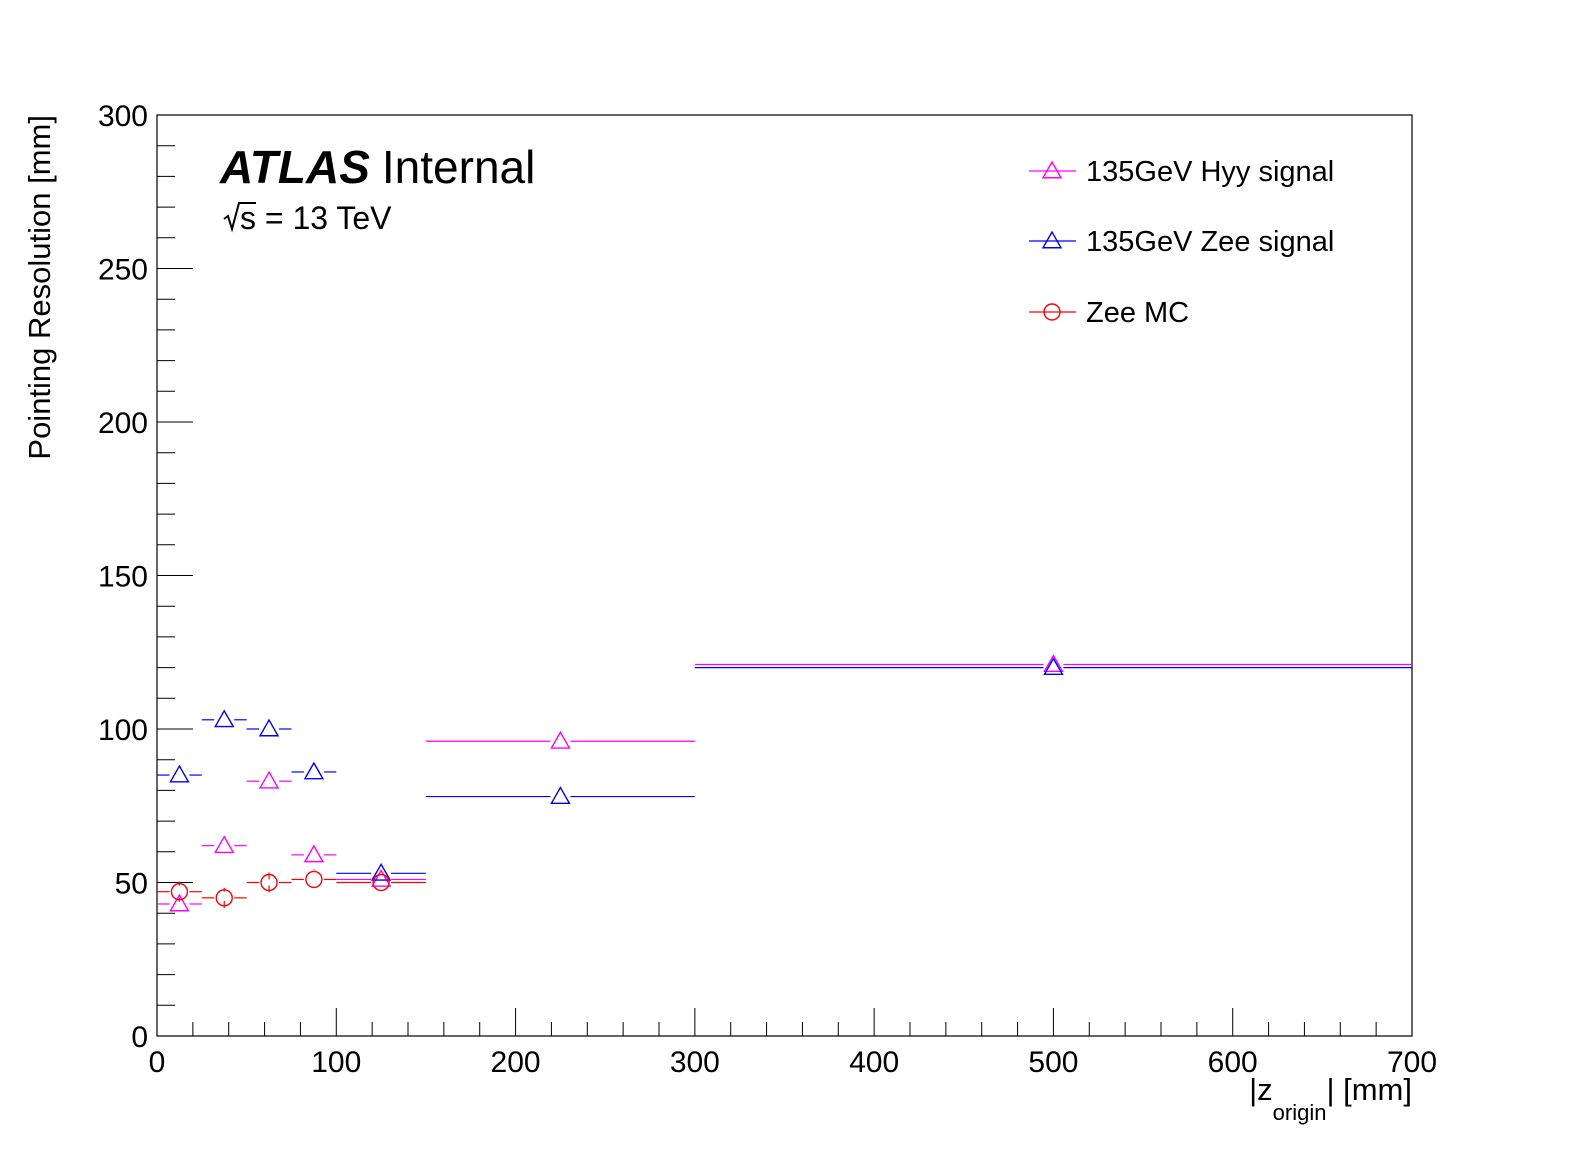 The width and height of the screenshot is (1596, 1172). Describe the element at coordinates (294, 167) in the screenshot. I see `atlas-experiment: ATLAS` at that location.